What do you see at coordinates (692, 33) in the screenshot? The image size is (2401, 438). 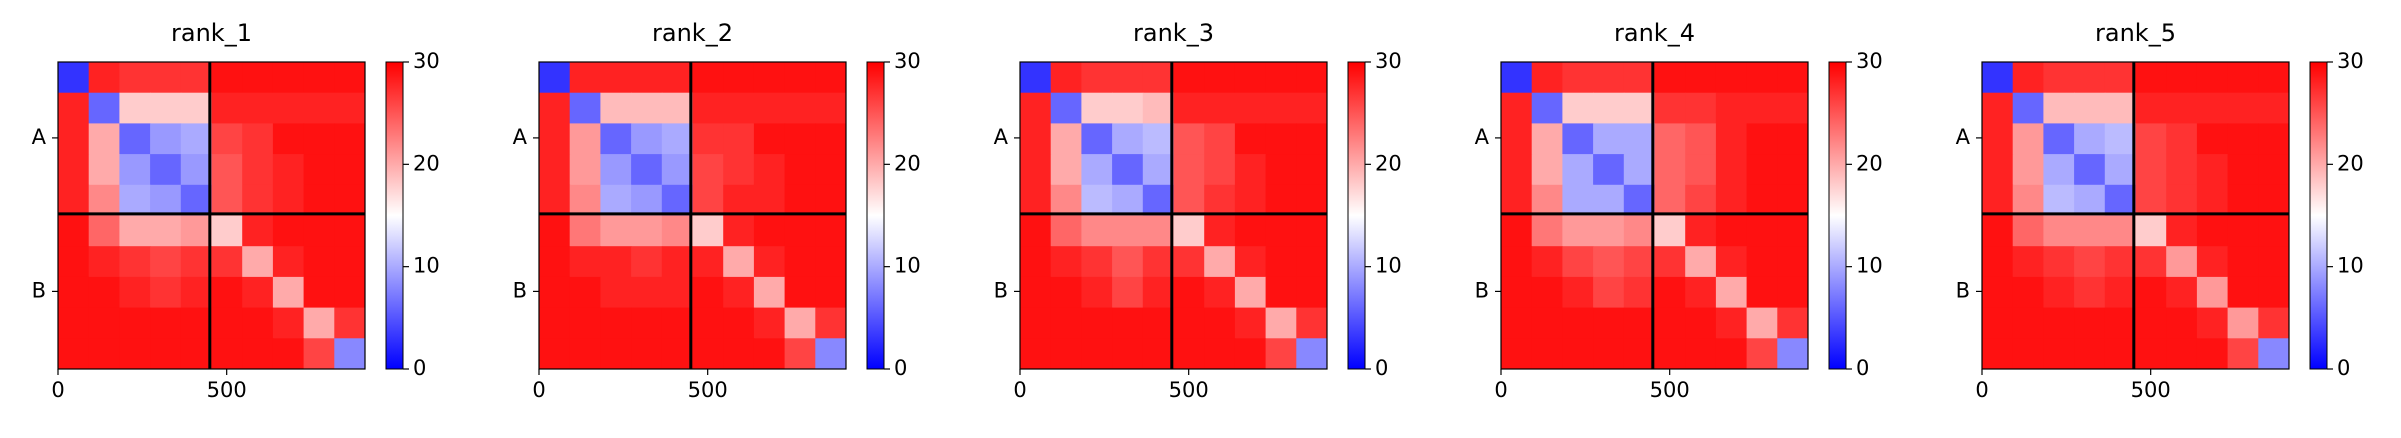 I see `panel-title: rank_2` at bounding box center [692, 33].